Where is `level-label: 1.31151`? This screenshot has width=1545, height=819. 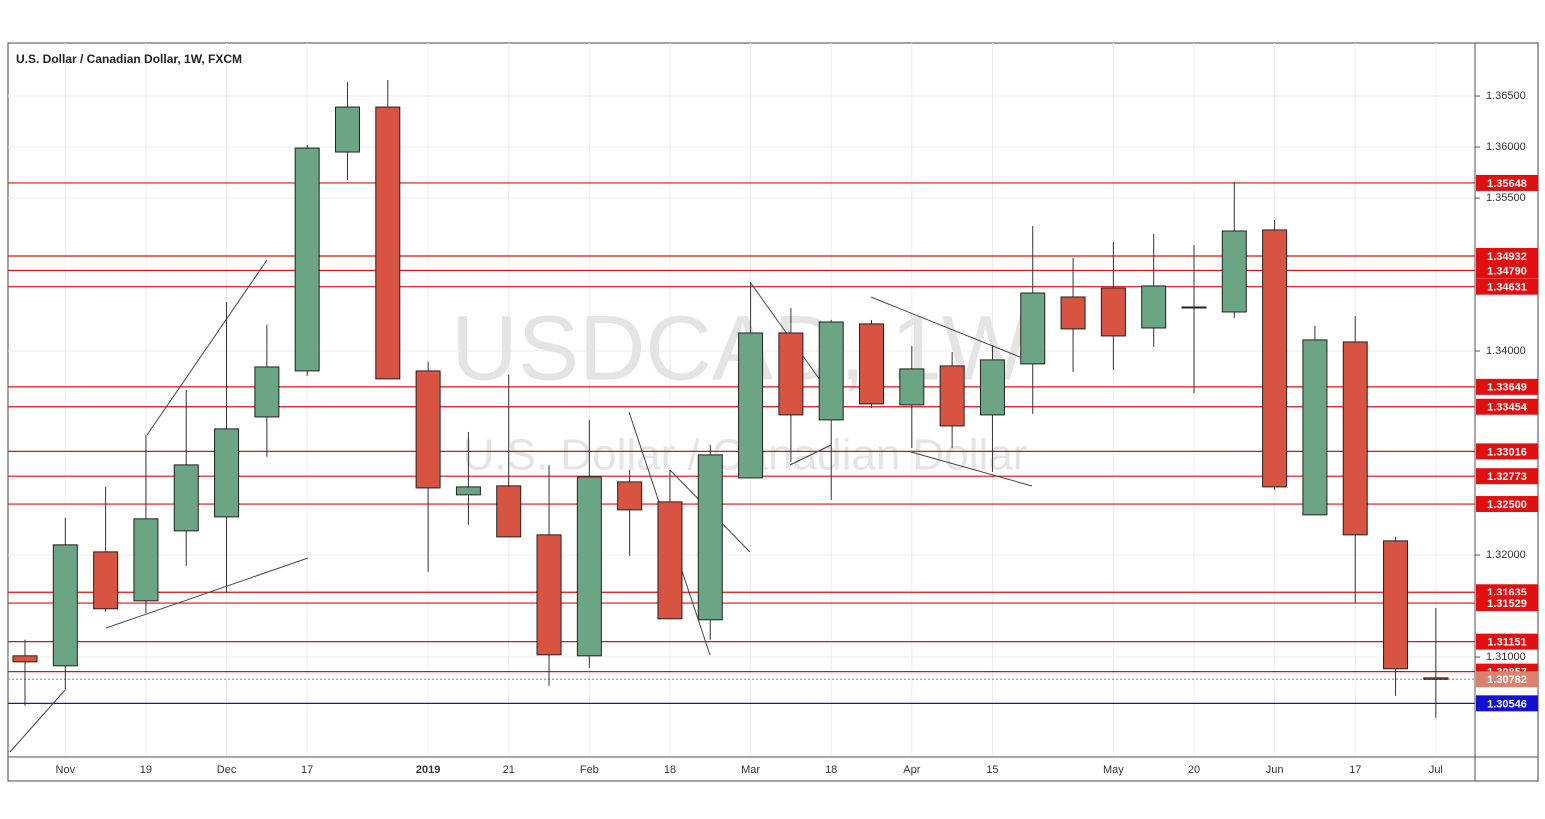
level-label: 1.31151 is located at coordinates (1506, 643).